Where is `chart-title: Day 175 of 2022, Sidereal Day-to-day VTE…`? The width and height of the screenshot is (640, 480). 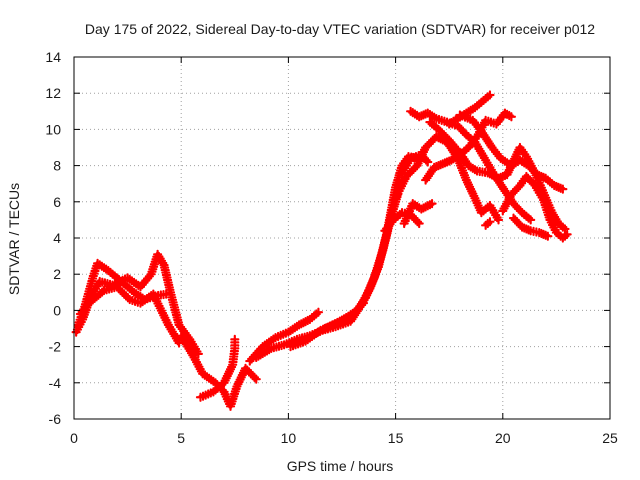
chart-title: Day 175 of 2022, Sidereal Day-to-day VTE… is located at coordinates (340, 29).